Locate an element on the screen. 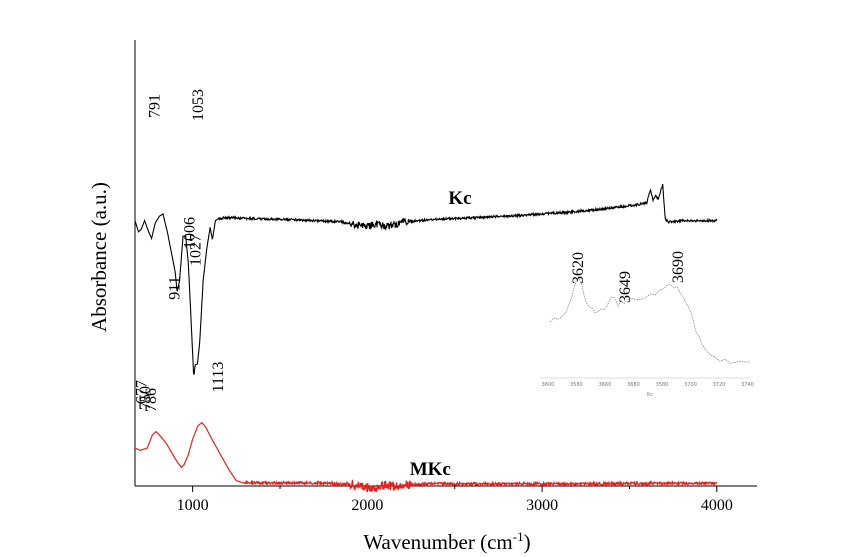 This screenshot has width=867, height=557. x-axis-title-main: Wavenumber (cm is located at coordinates (437, 542).